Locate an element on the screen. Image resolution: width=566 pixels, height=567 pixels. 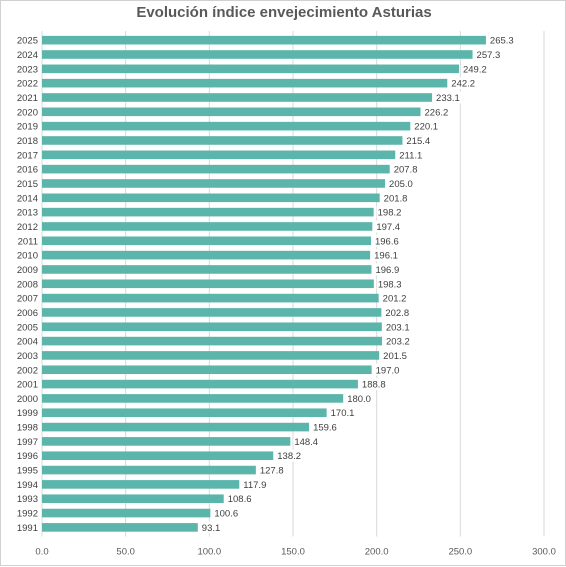
y-category-label: 2008 is located at coordinates (27, 284).